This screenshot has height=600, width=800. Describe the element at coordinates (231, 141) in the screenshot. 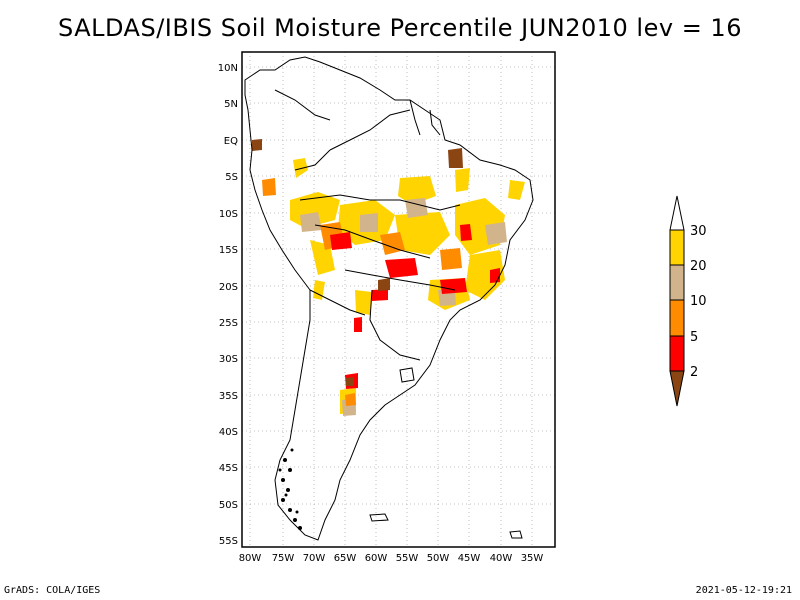

I see `lat-label: EQ` at that location.